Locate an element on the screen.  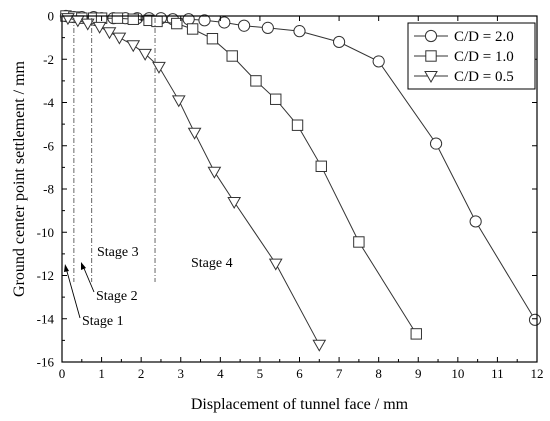
y-axis-title: Ground center point settlement / mm is located at coordinates (19, 178).